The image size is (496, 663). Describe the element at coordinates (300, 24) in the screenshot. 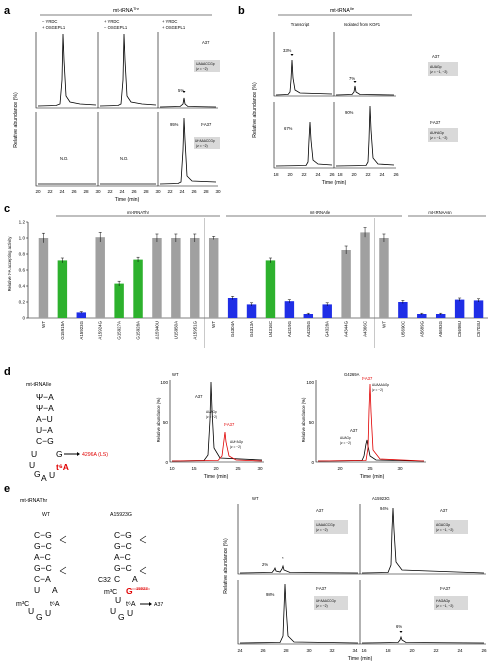

I see `panel-b-col1: Transcript` at that location.